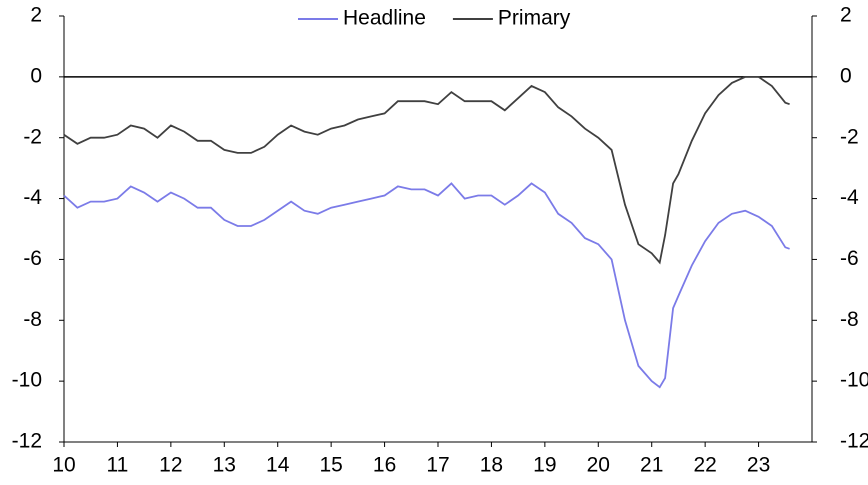 This screenshot has width=868, height=485. Describe the element at coordinates (170, 465) in the screenshot. I see `x-tick-label: 12` at that location.